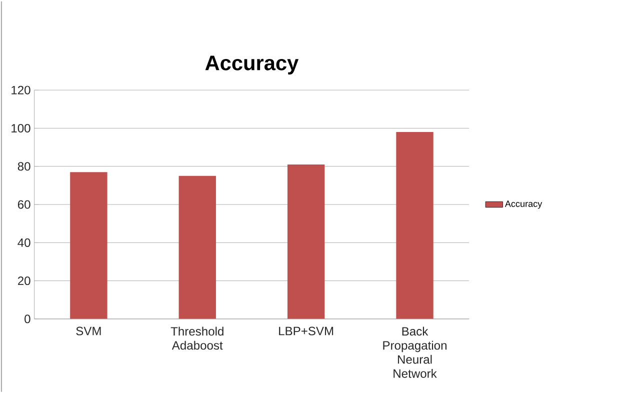  I want to click on y-tick-label: 0, so click(27, 319).